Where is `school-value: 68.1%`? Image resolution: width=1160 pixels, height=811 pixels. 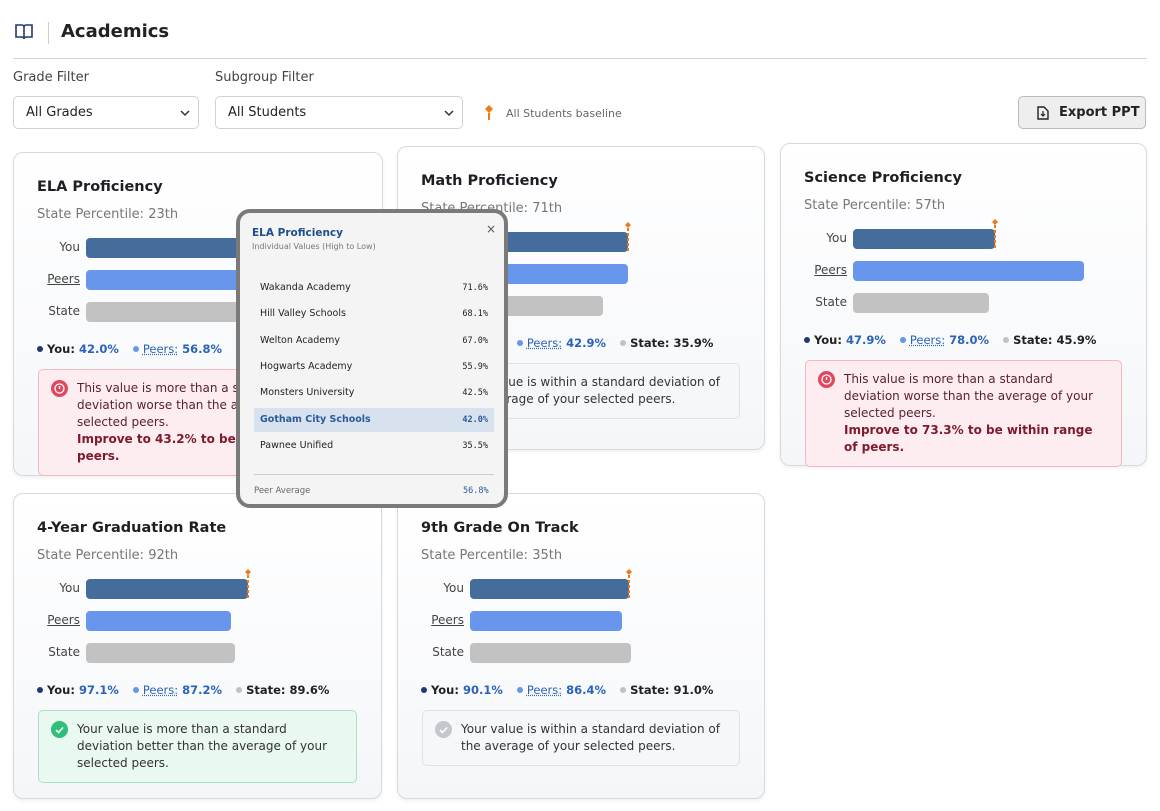
school-value: 68.1% is located at coordinates (475, 314).